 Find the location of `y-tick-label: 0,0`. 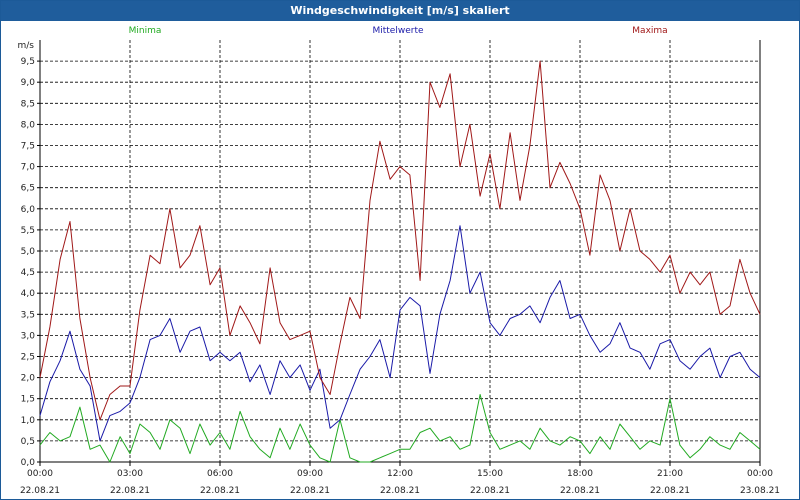

y-tick-label: 0,0 is located at coordinates (28, 463).